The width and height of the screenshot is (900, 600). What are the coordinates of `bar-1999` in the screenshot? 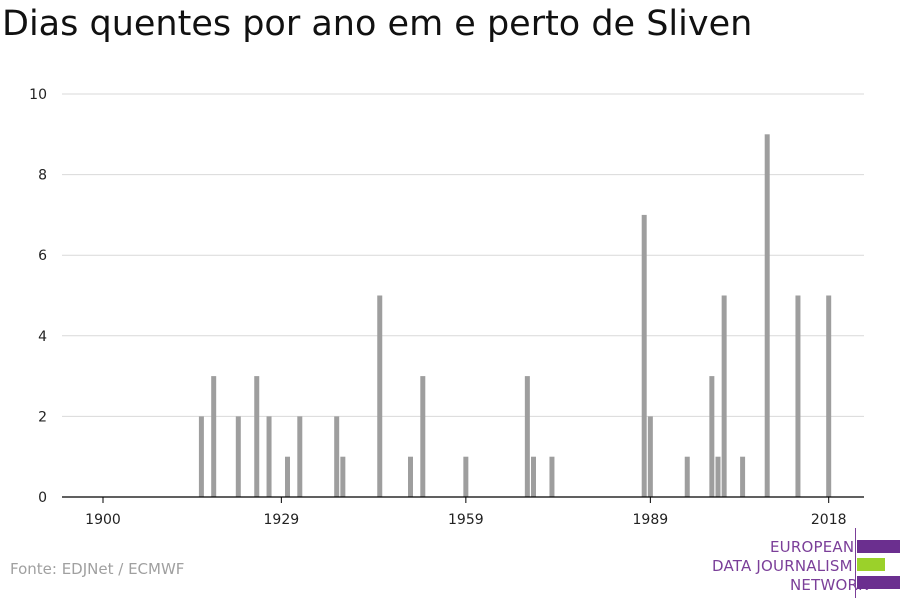 It's located at (712, 436).